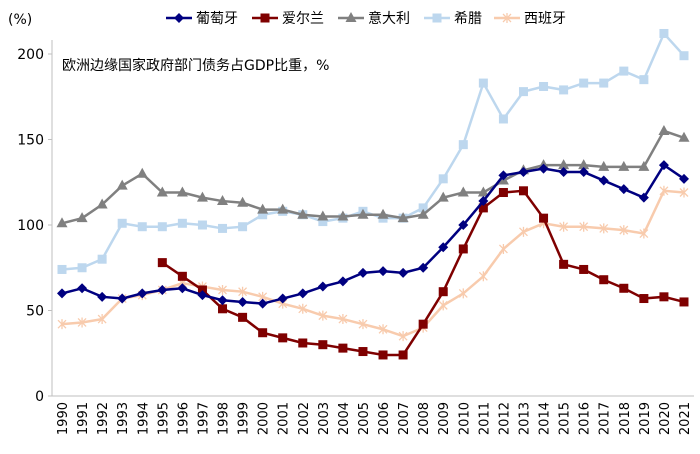 This screenshot has width=700, height=454. Describe the element at coordinates (424, 418) in the screenshot. I see `x-tick-label: 2008` at that location.